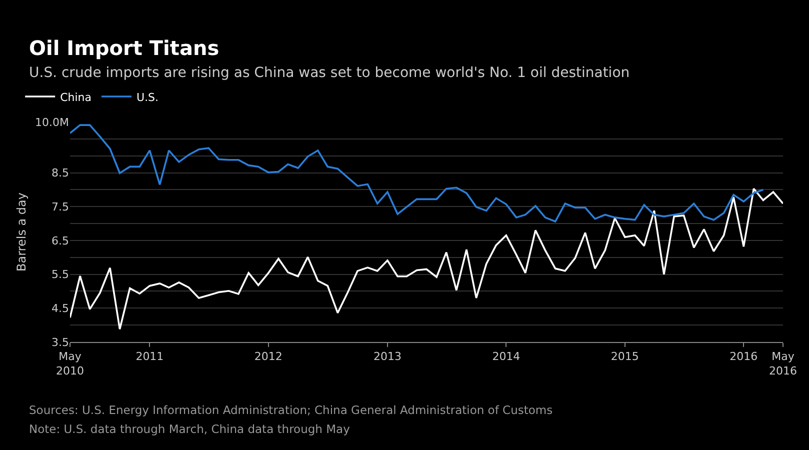 This screenshot has height=450, width=809. What do you see at coordinates (21, 232) in the screenshot?
I see `y-axis-title: Barrels a day` at bounding box center [21, 232].